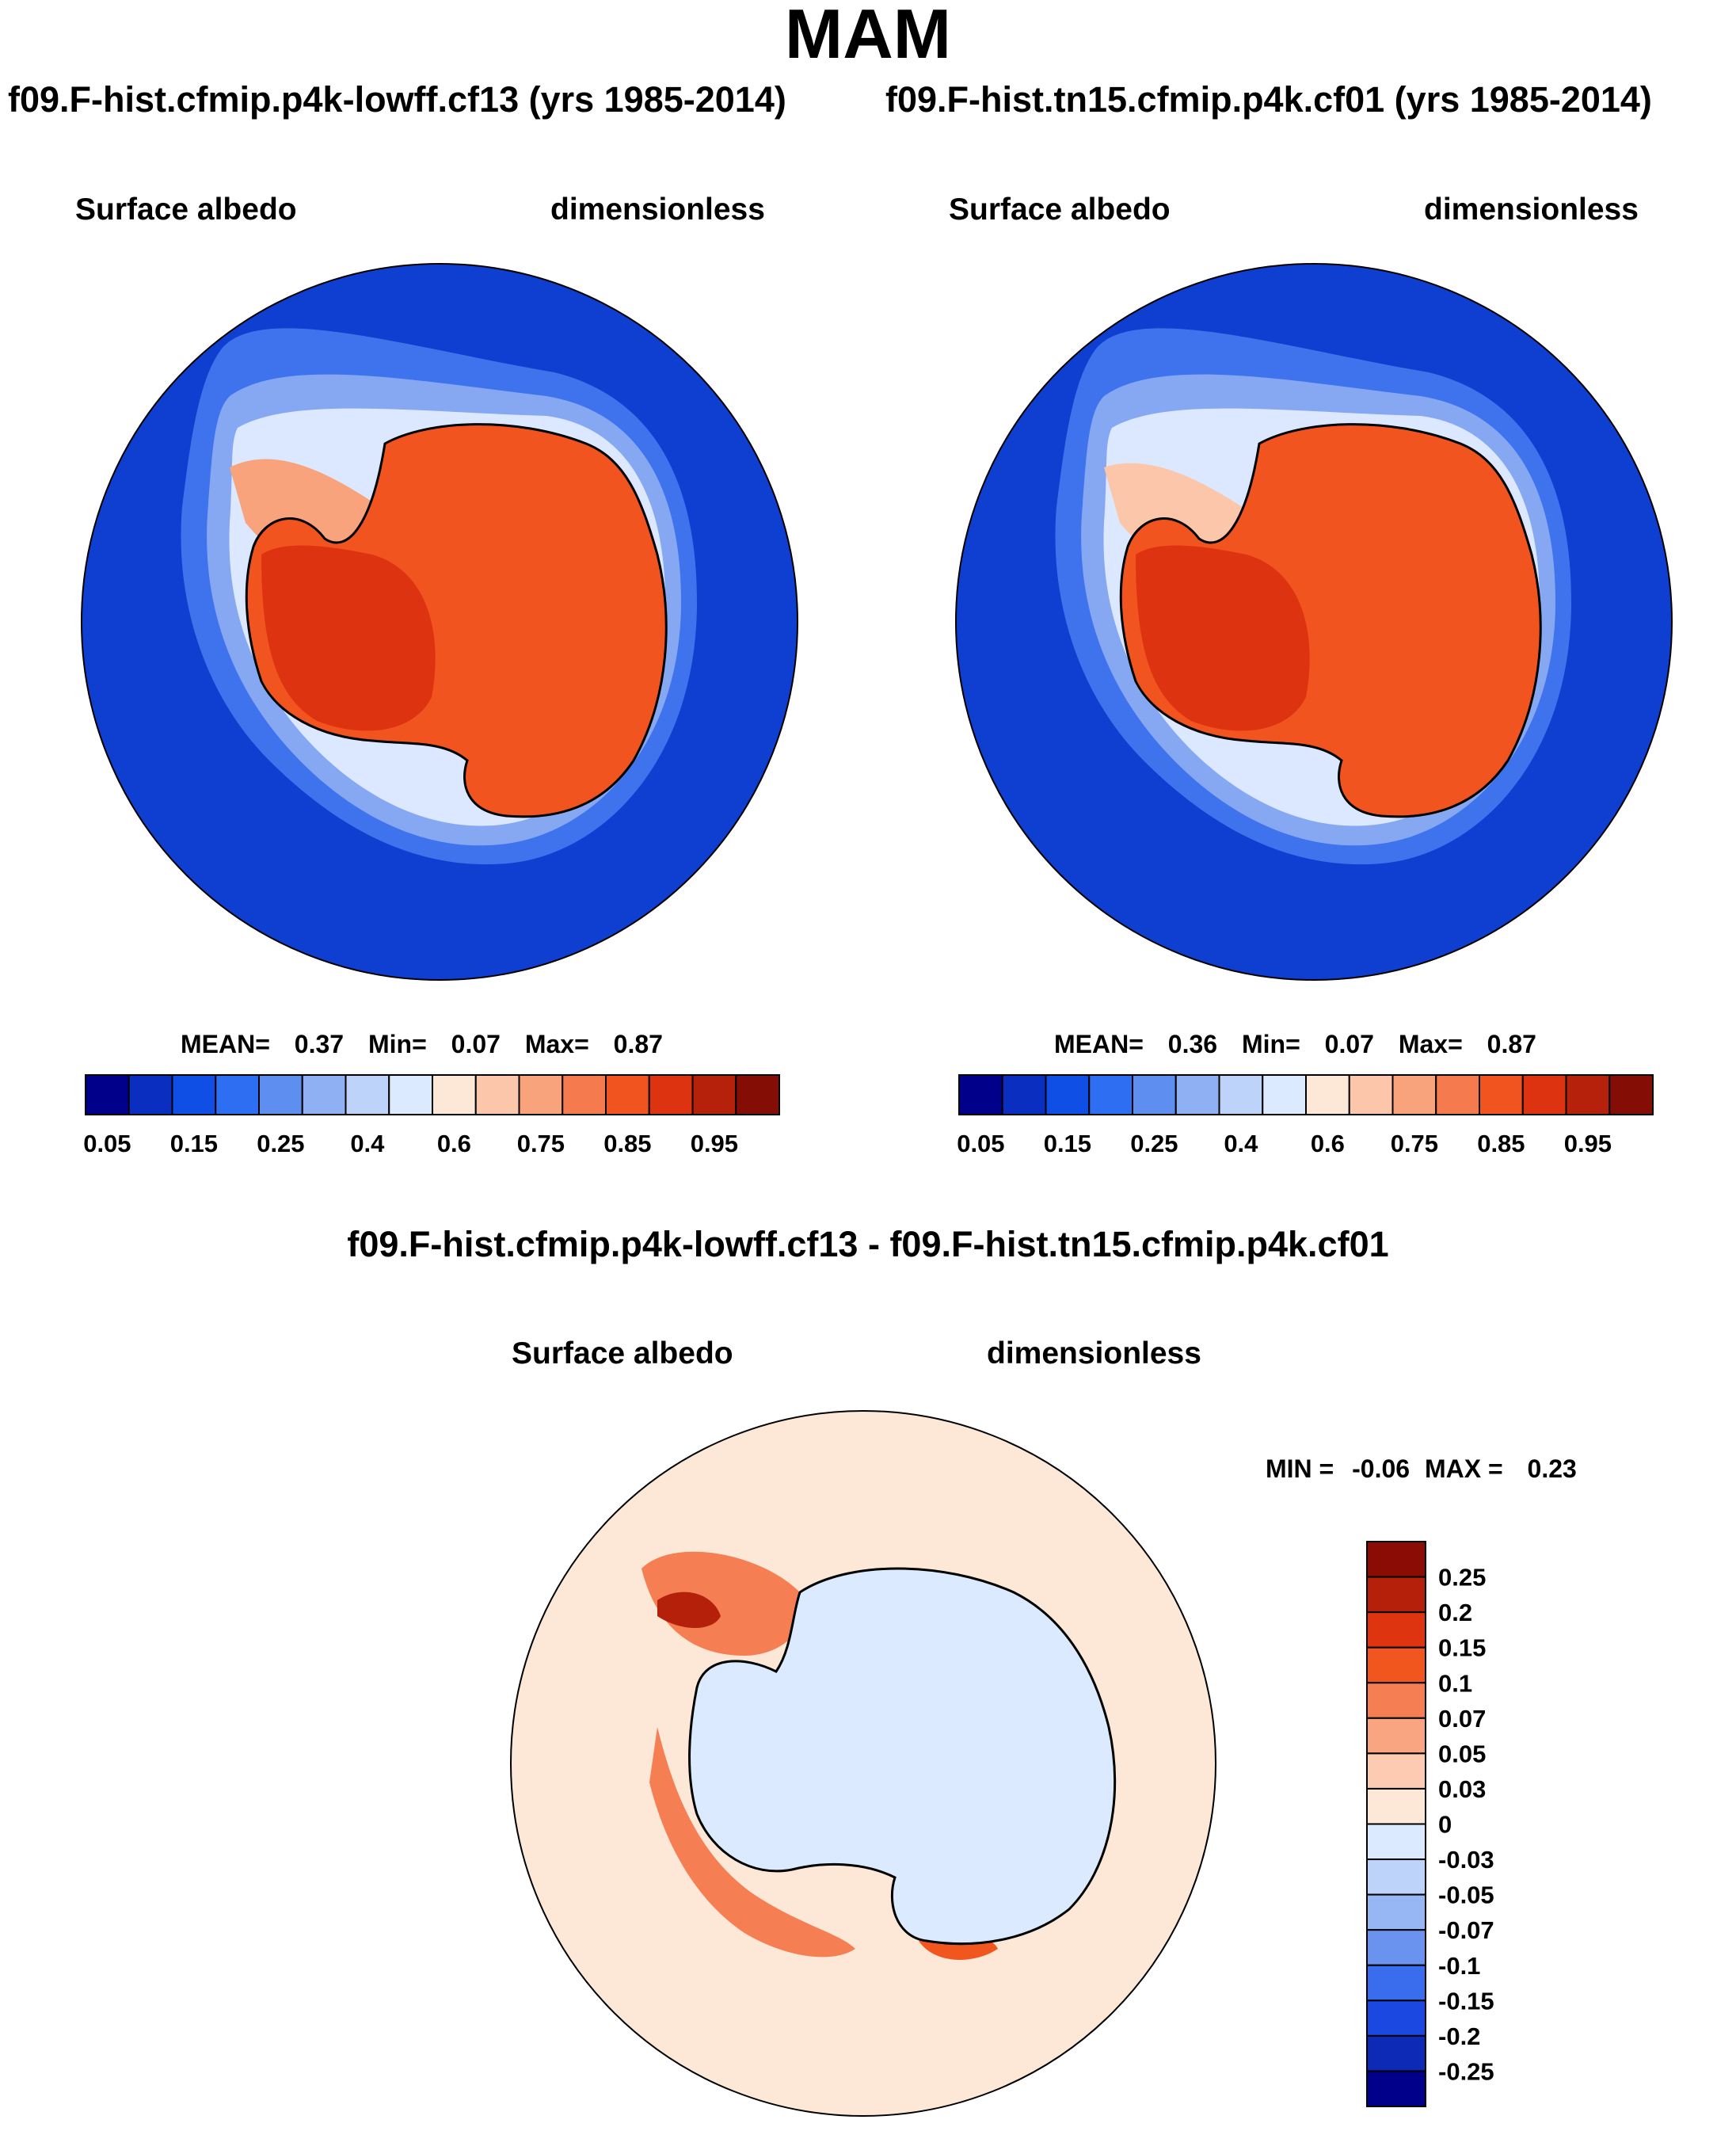 The image size is (1736, 2131). Describe the element at coordinates (439, 622) in the screenshot. I see `left-map` at that location.